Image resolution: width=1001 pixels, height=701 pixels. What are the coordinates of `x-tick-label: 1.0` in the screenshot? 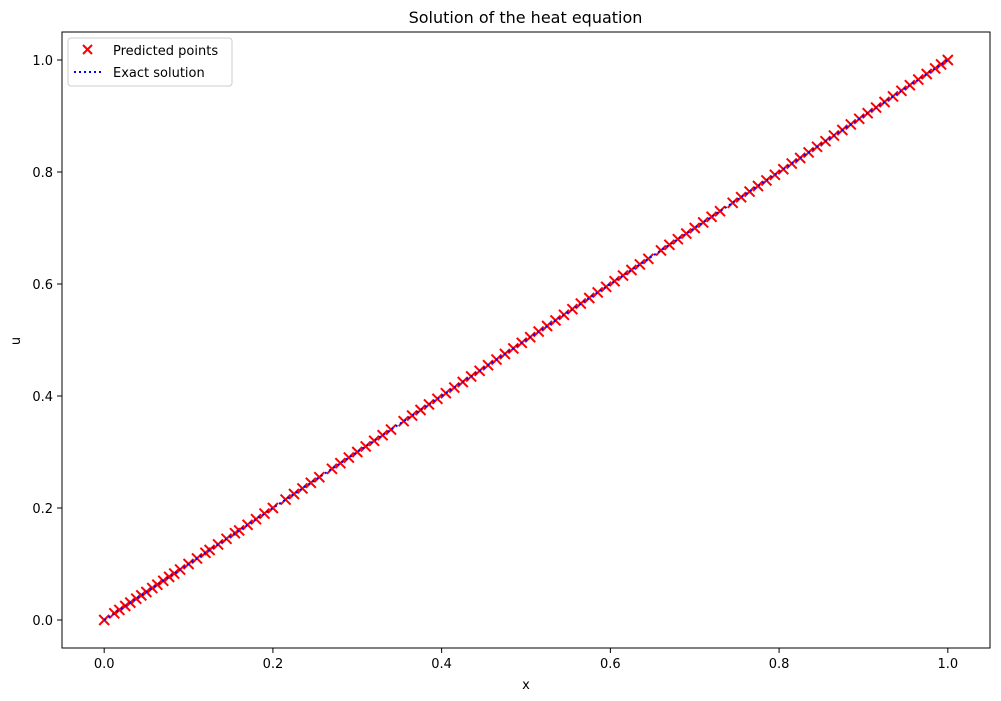 It's located at (947, 664).